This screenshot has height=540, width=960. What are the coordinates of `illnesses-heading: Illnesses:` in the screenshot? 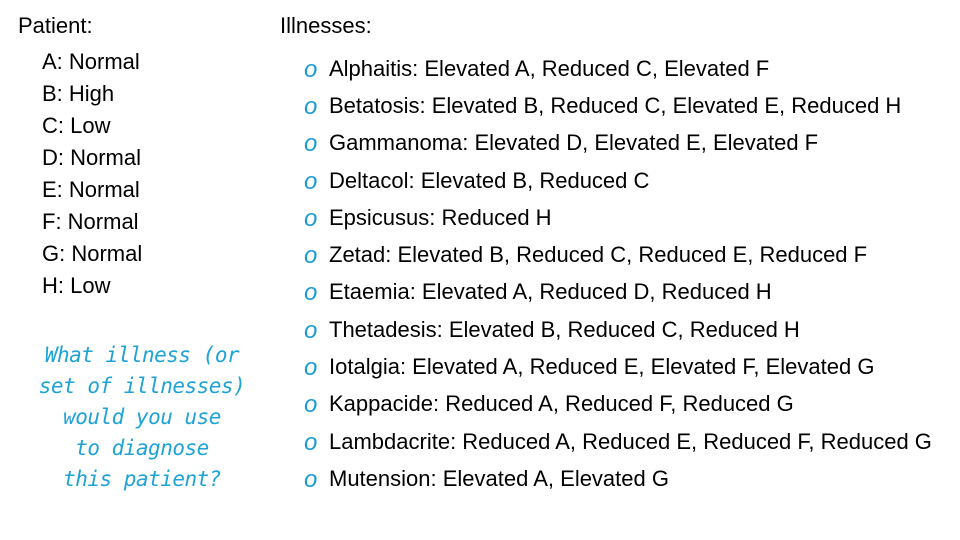 It's located at (326, 25).